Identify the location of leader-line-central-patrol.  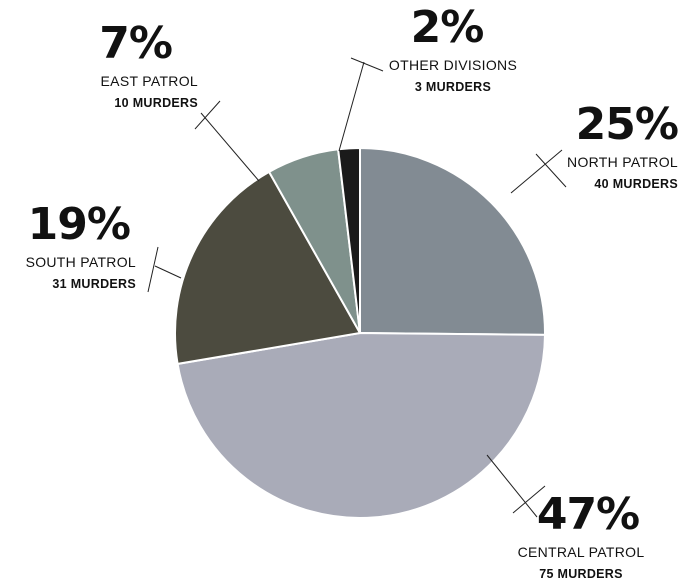
(512, 486).